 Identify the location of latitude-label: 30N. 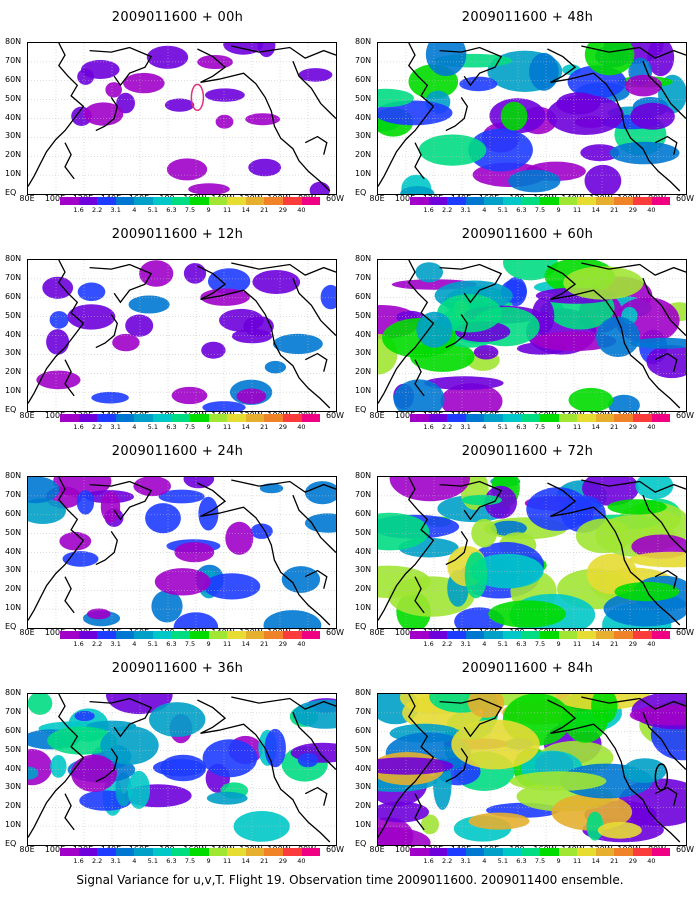
(363, 136).